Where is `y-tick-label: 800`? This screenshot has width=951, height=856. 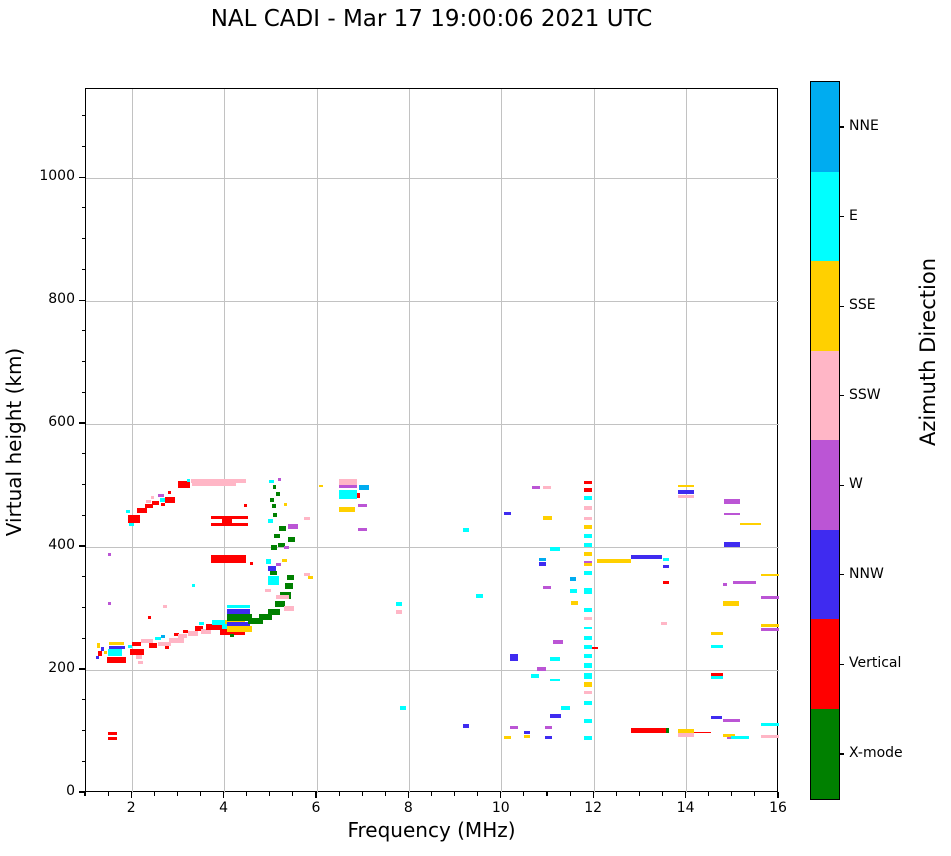
y-tick-label: 800 is located at coordinates (61, 299).